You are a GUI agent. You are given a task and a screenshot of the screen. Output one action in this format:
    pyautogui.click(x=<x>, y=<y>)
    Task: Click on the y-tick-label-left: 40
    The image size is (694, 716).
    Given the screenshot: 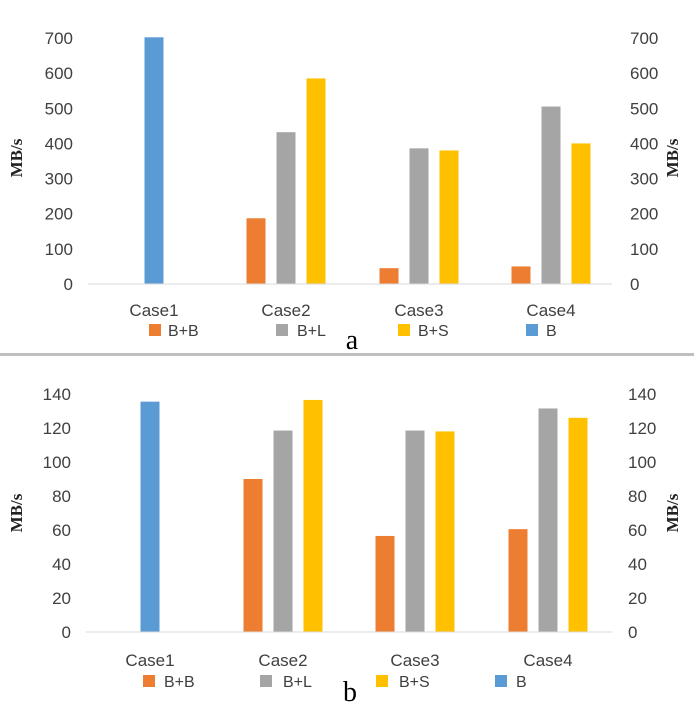 What is the action you would take?
    pyautogui.click(x=61, y=564)
    